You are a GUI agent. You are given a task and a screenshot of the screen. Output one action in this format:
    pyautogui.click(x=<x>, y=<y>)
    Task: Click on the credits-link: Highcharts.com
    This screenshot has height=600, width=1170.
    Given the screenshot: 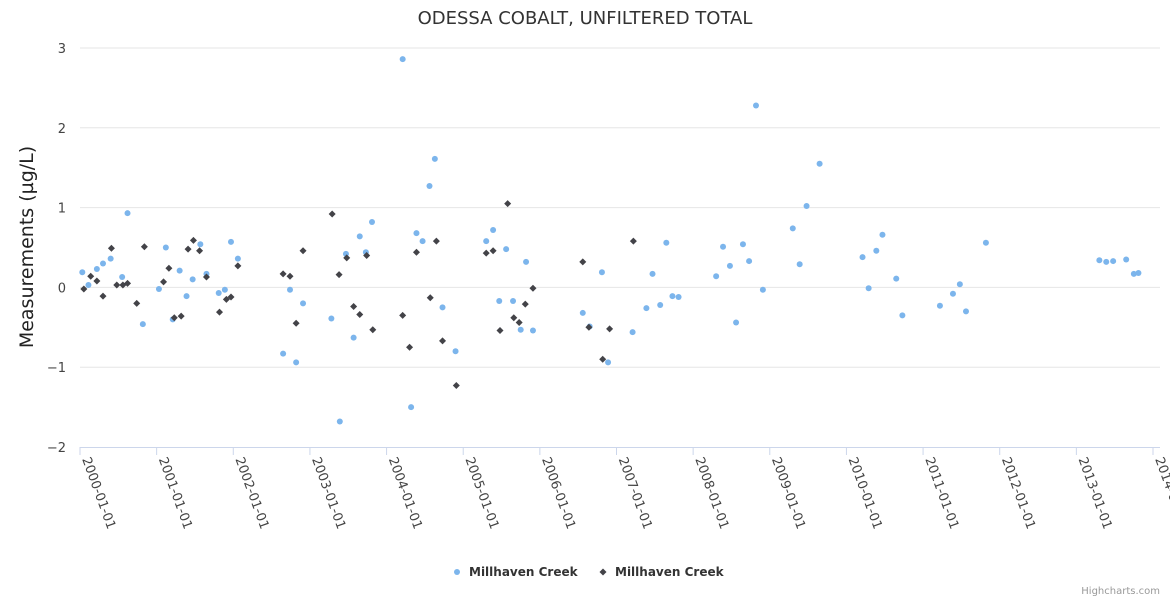 What is the action you would take?
    pyautogui.click(x=1120, y=591)
    